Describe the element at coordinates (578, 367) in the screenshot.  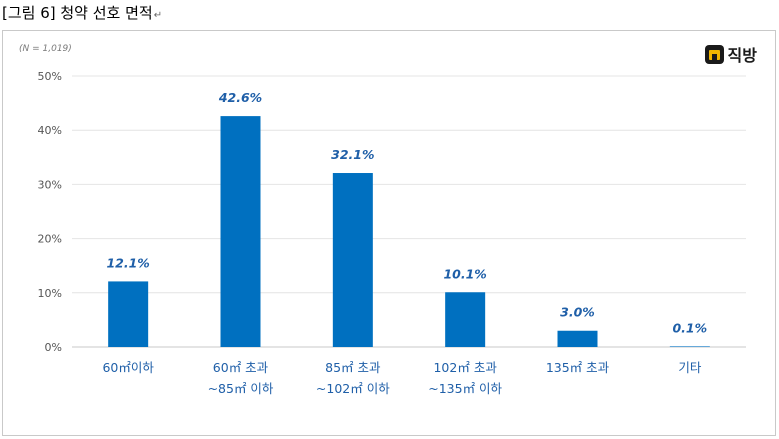
I see `category-label: 135㎡ 초과` at that location.